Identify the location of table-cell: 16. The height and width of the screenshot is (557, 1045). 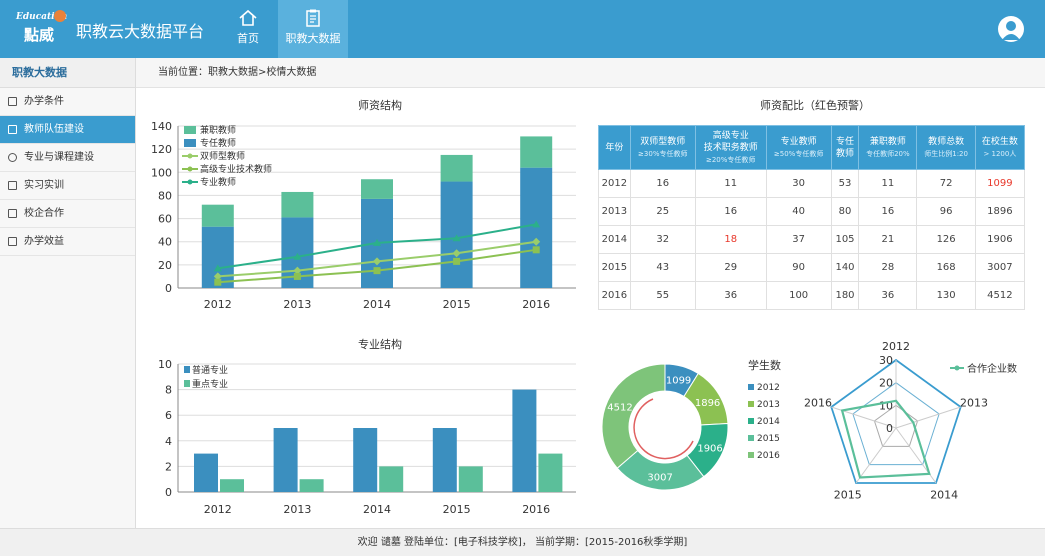
(730, 211).